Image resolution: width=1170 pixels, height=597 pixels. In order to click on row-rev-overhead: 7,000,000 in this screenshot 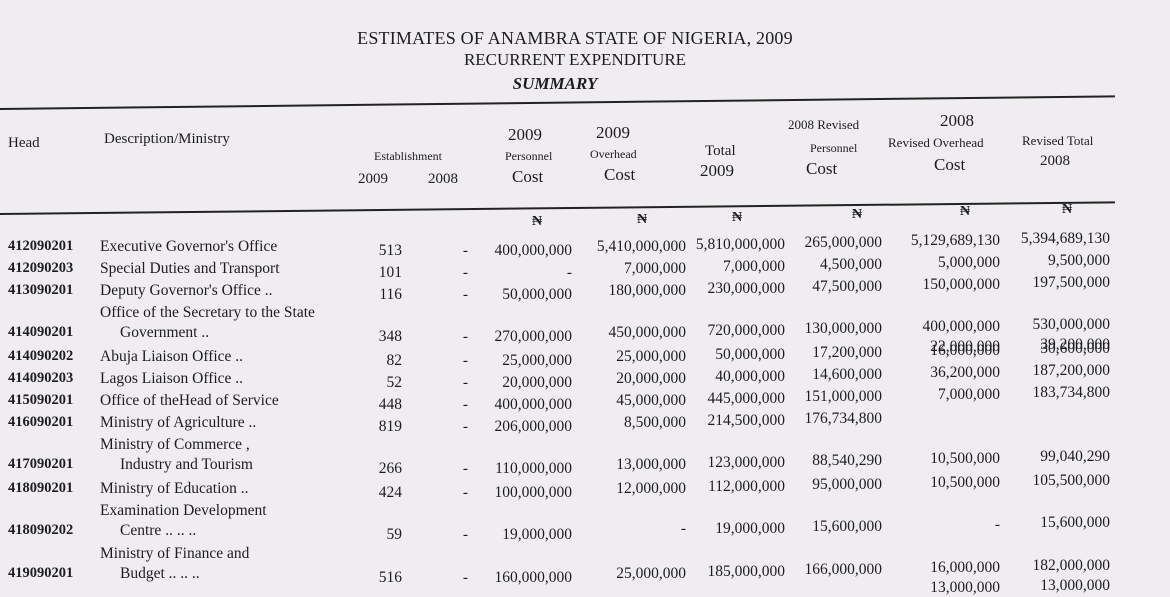, I will do `click(969, 394)`.